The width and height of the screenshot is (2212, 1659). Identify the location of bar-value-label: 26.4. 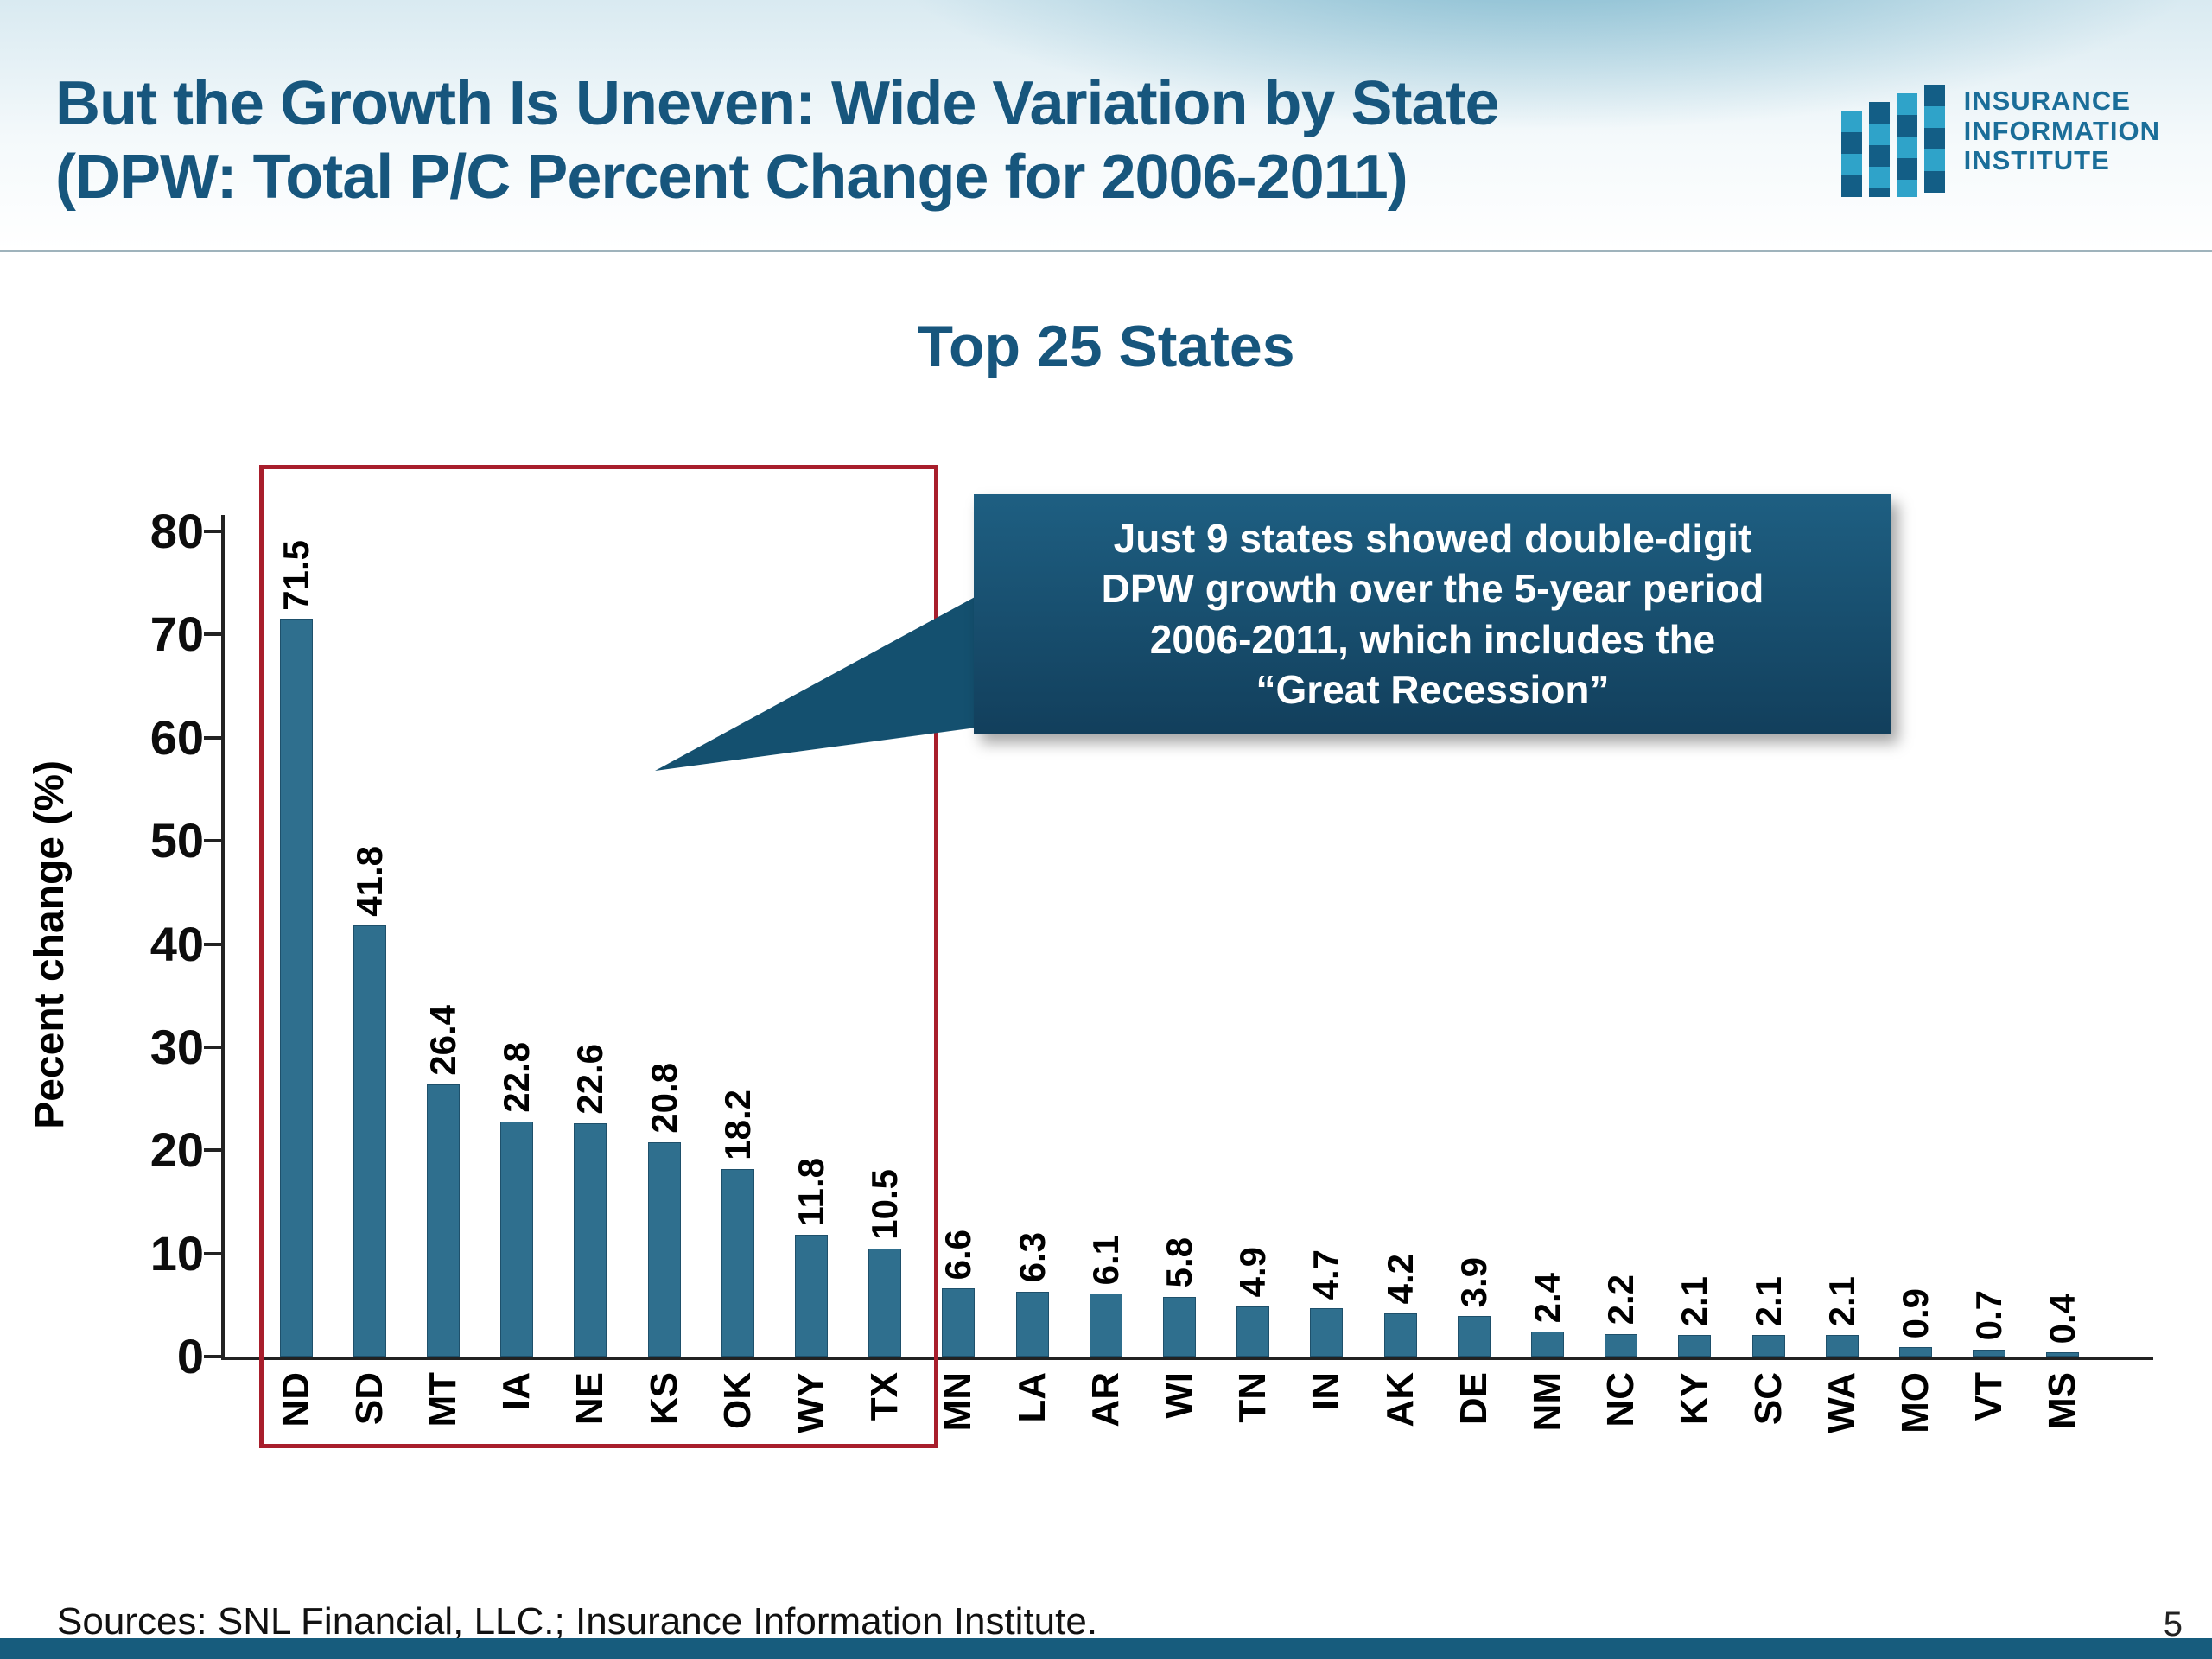
(443, 1040).